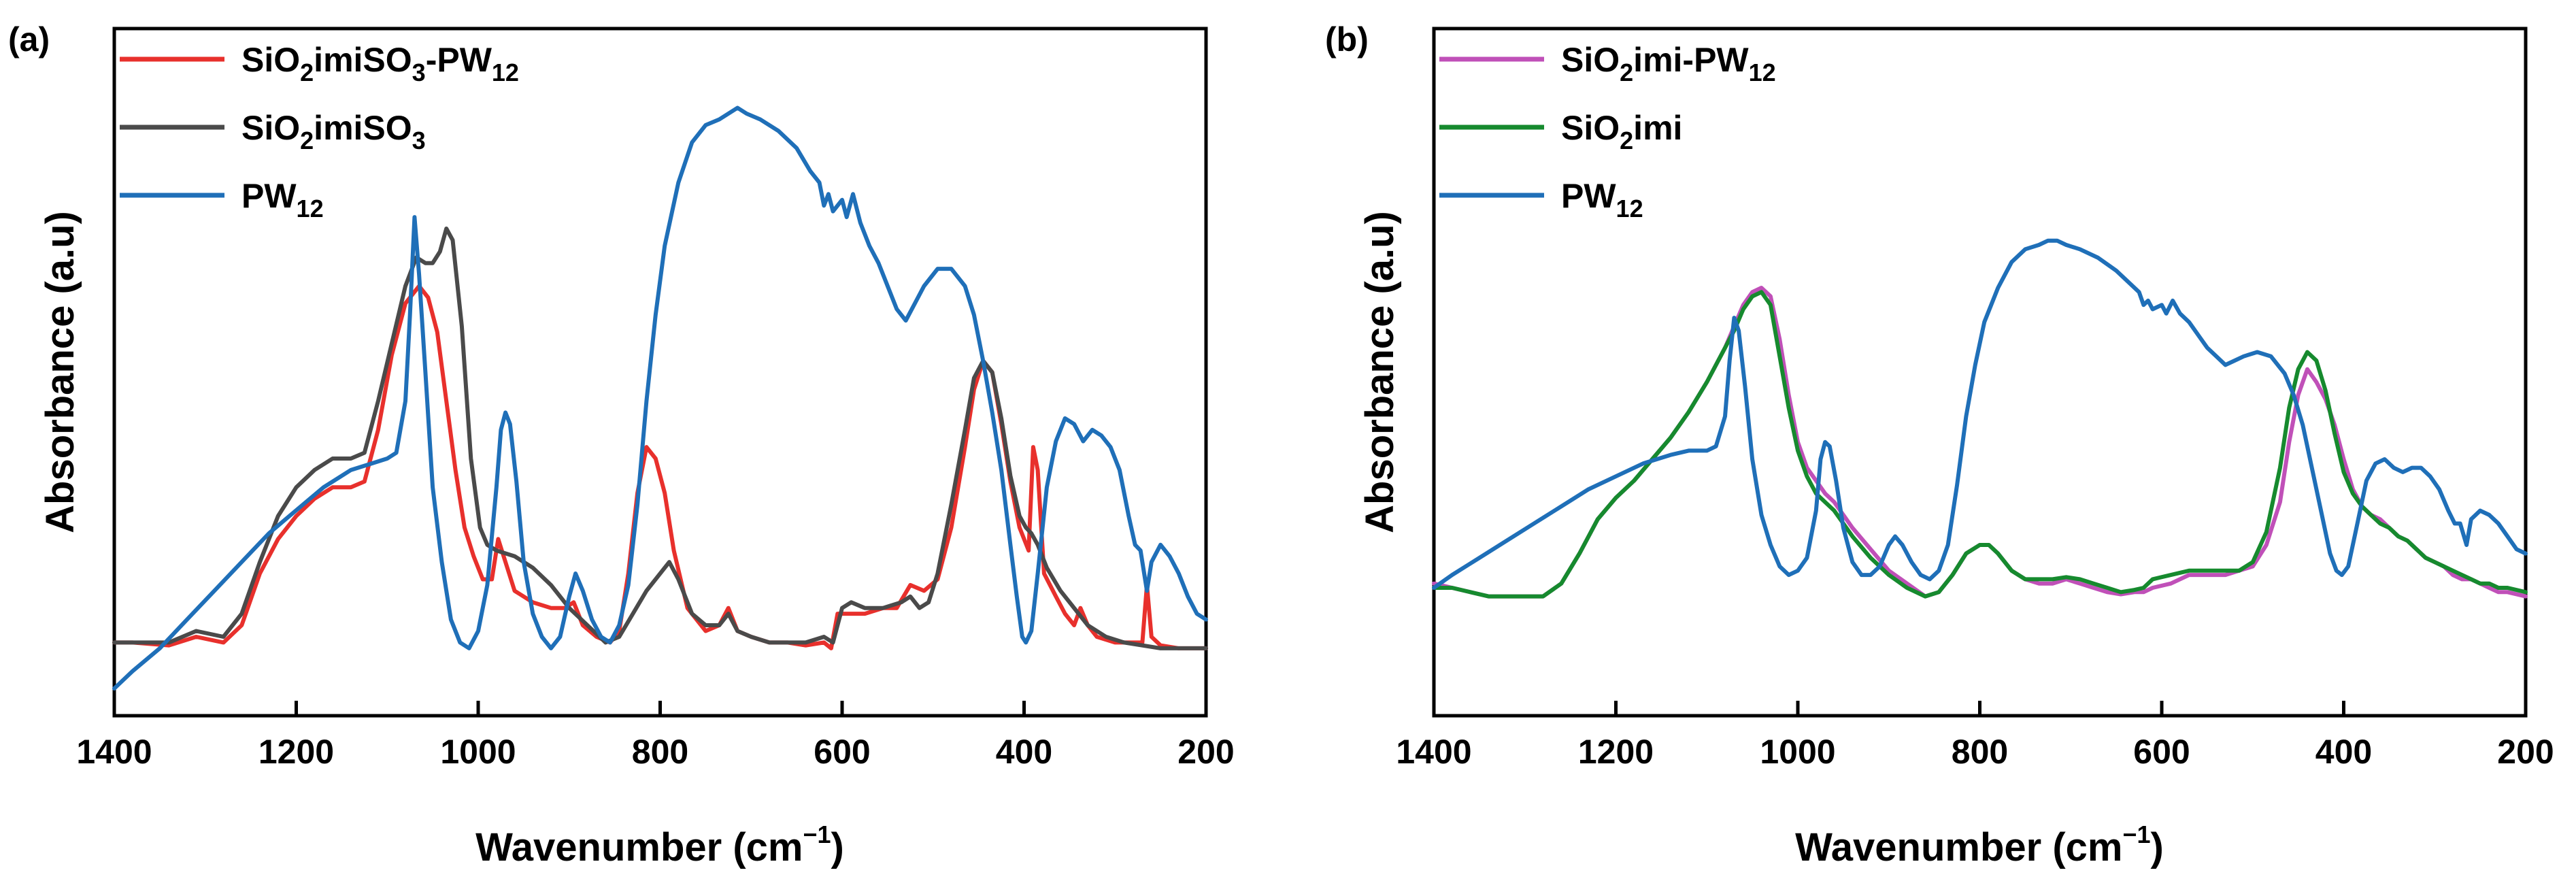 The height and width of the screenshot is (896, 2576). I want to click on panel-b-y-axis-title: Absorbance (a.u), so click(1380, 372).